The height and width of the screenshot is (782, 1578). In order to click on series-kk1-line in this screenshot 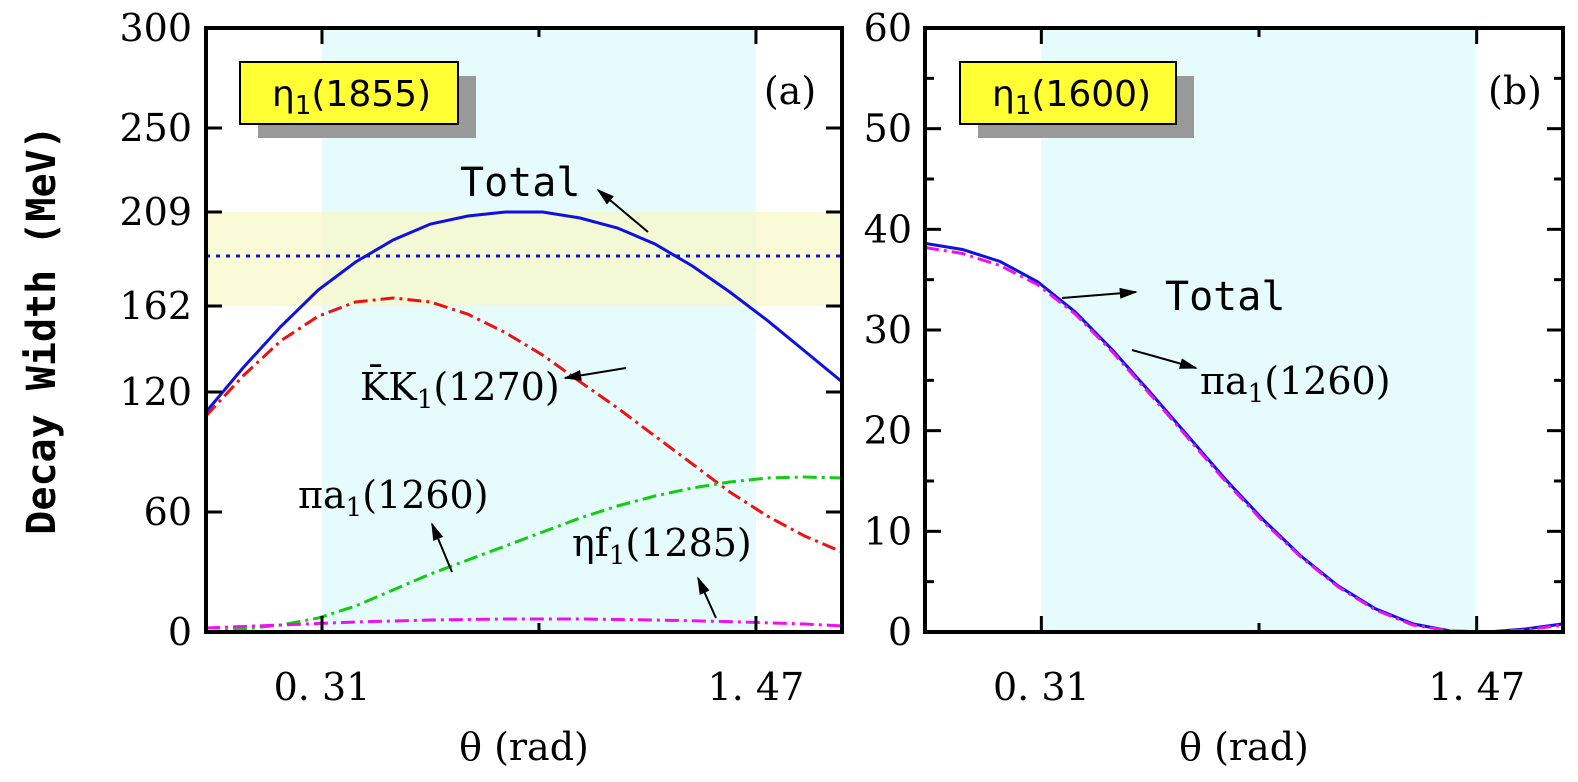, I will do `click(523, 425)`.